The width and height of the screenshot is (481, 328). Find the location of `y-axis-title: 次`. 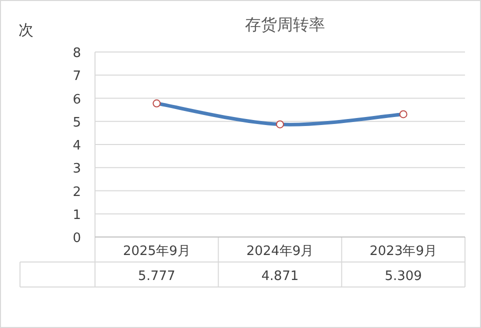

y-axis-title: 次 is located at coordinates (26, 30).